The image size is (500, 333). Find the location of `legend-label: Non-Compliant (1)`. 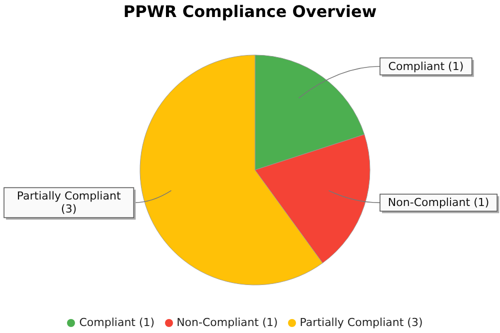

legend-label: Non-Compliant (1) is located at coordinates (227, 322).